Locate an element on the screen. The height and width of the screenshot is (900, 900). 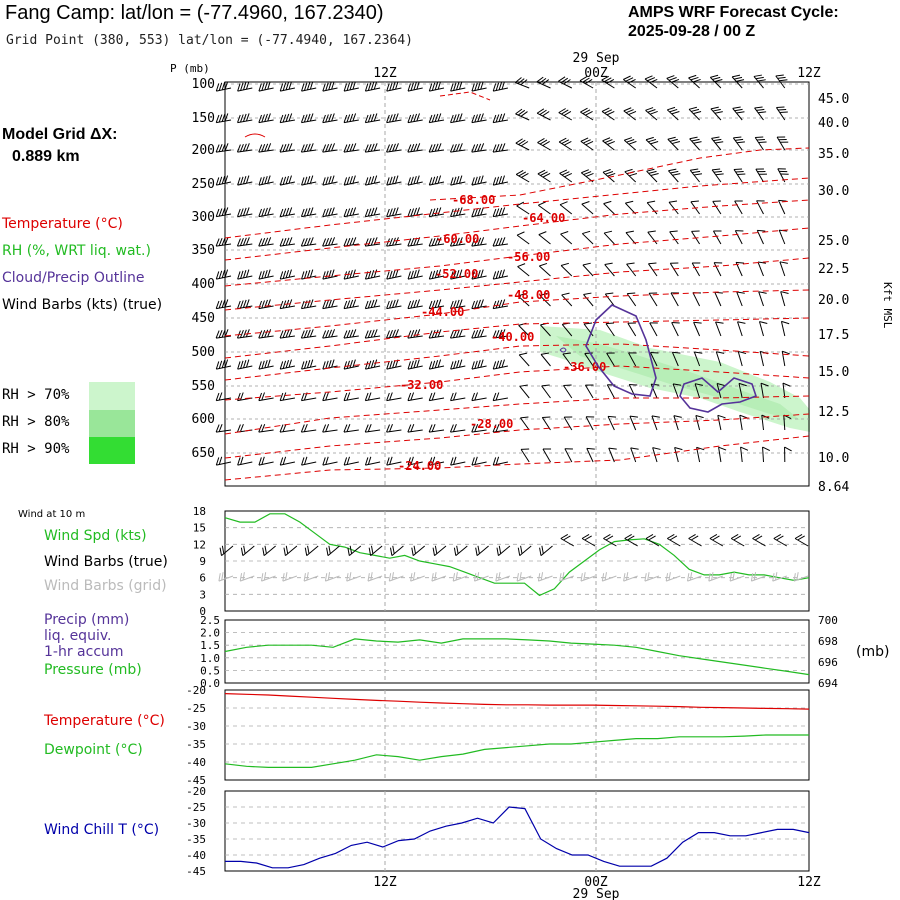
legend-dewpoint: Dewpoint (°C) is located at coordinates (93, 750).